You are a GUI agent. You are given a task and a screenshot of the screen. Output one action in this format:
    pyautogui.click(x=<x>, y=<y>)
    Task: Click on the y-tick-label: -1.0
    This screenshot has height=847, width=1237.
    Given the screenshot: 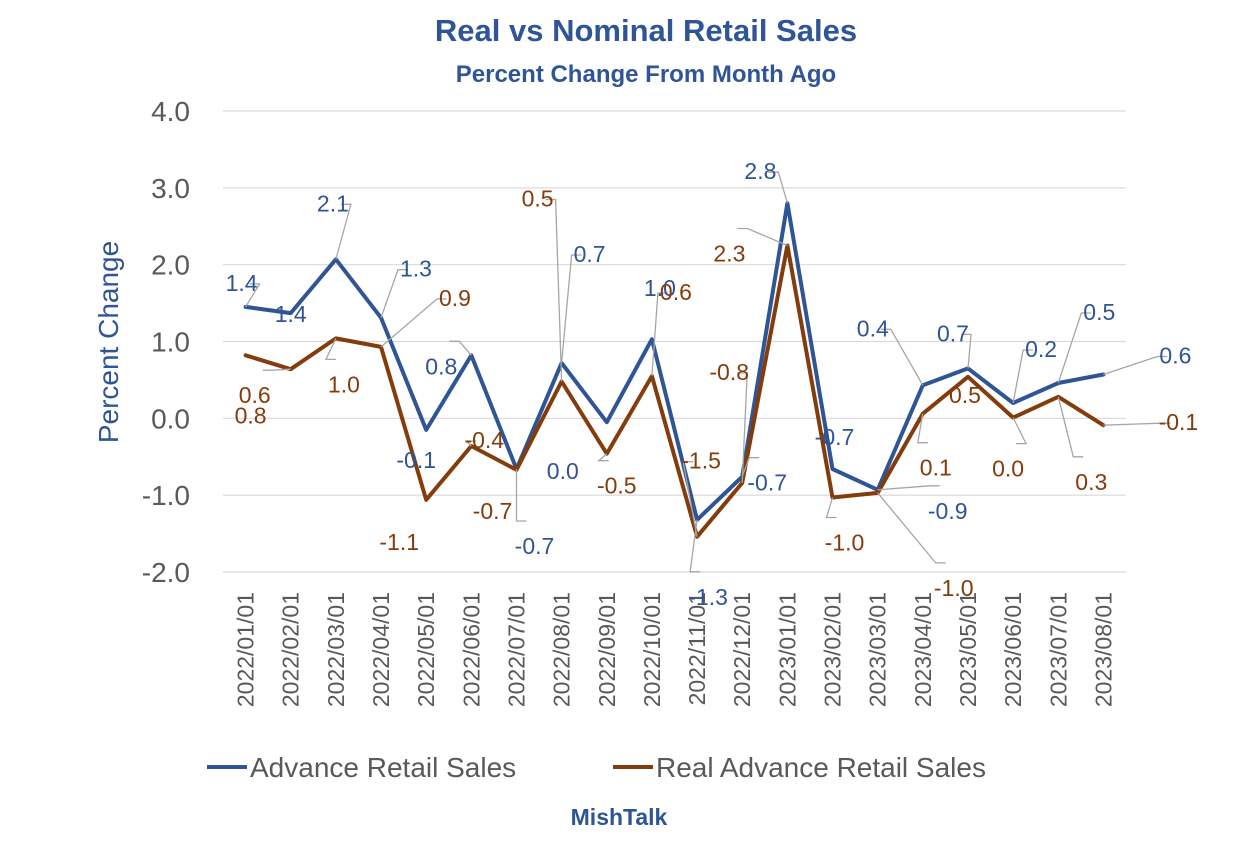 What is the action you would take?
    pyautogui.click(x=166, y=495)
    